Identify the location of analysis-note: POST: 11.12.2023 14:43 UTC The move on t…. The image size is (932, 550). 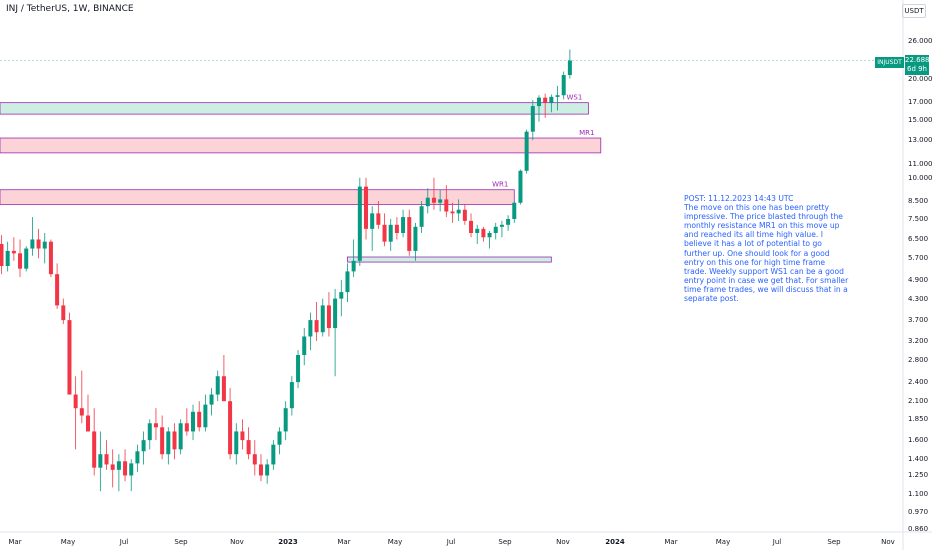
(766, 249).